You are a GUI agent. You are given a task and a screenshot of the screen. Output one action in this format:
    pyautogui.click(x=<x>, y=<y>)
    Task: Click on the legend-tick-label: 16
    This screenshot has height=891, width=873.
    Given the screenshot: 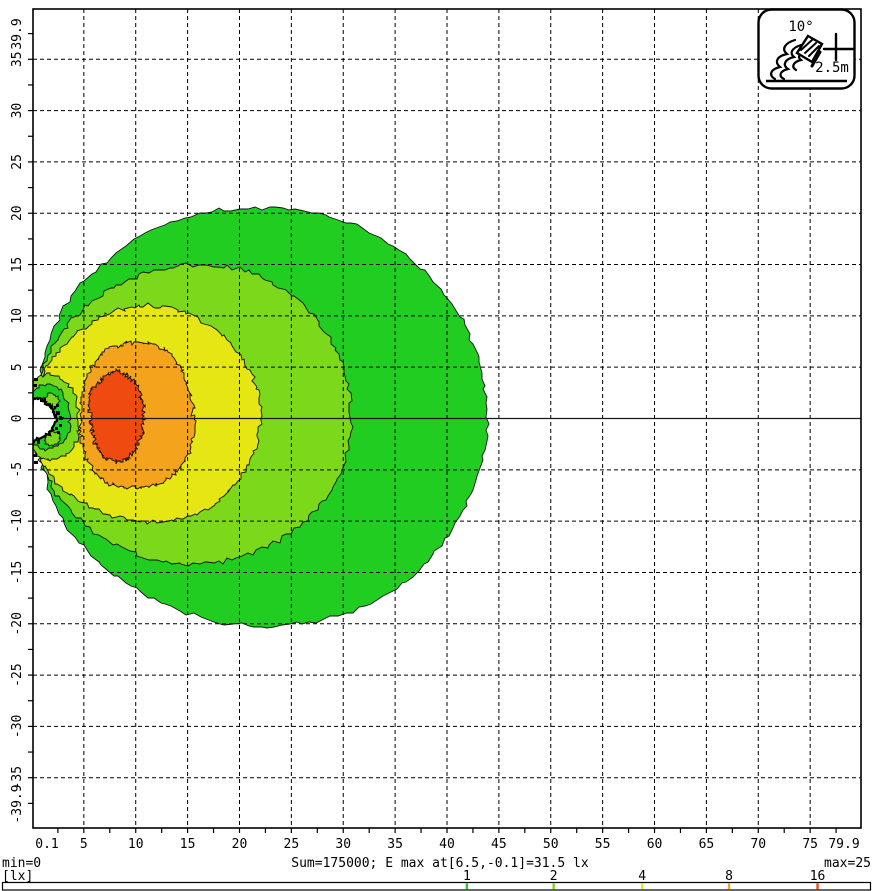 What is the action you would take?
    pyautogui.click(x=818, y=876)
    